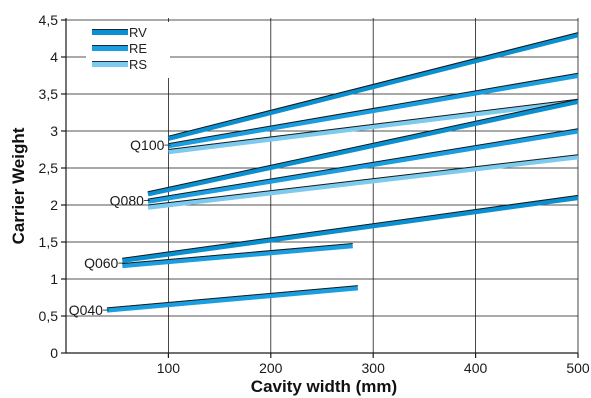 This screenshot has width=591, height=398. Describe the element at coordinates (54, 279) in the screenshot. I see `y-tick-label: 1` at that location.